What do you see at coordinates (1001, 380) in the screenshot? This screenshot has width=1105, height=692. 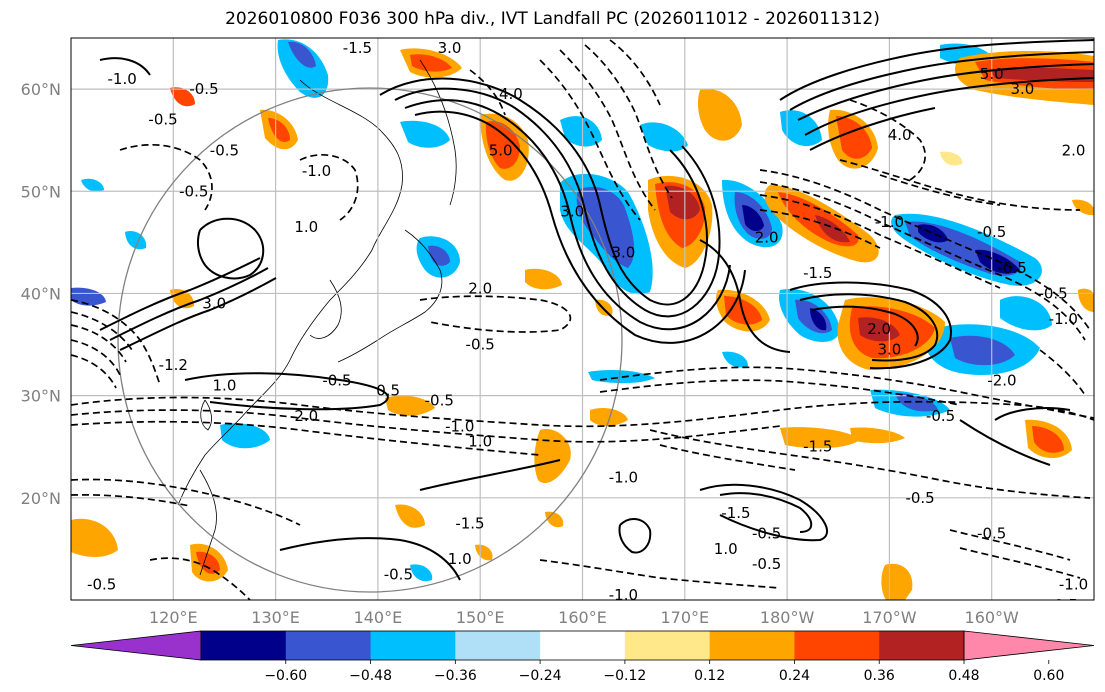 I see `contour-label-29: -2.0` at bounding box center [1001, 380].